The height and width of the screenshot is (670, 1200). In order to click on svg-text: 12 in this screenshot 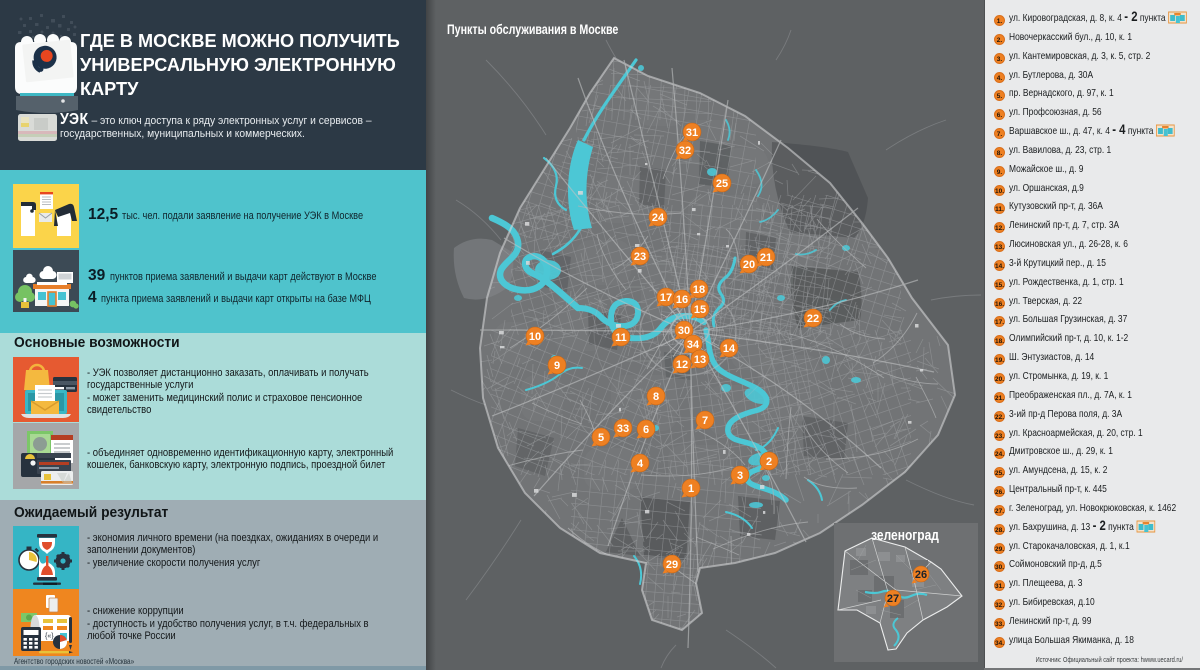, I will do `click(682, 365)`.